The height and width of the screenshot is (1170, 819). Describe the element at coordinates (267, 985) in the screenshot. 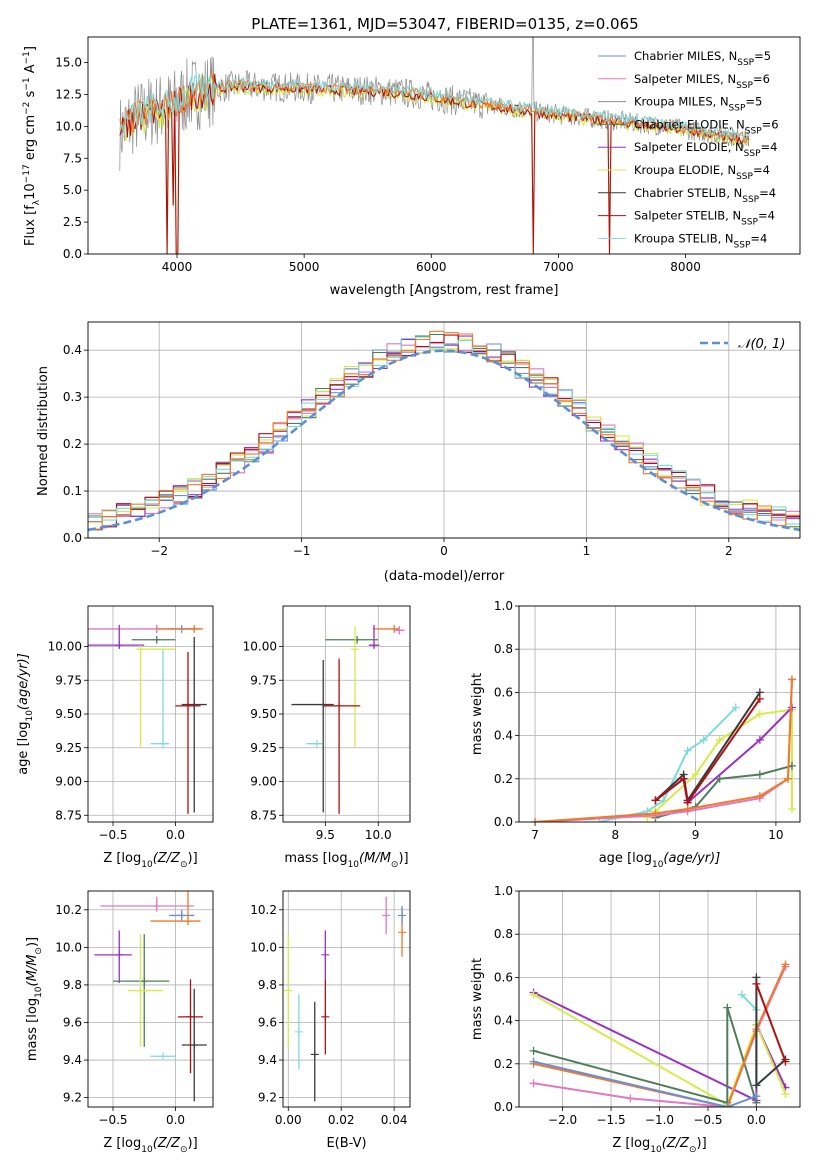

I see `y-tick-label: 9.8` at that location.